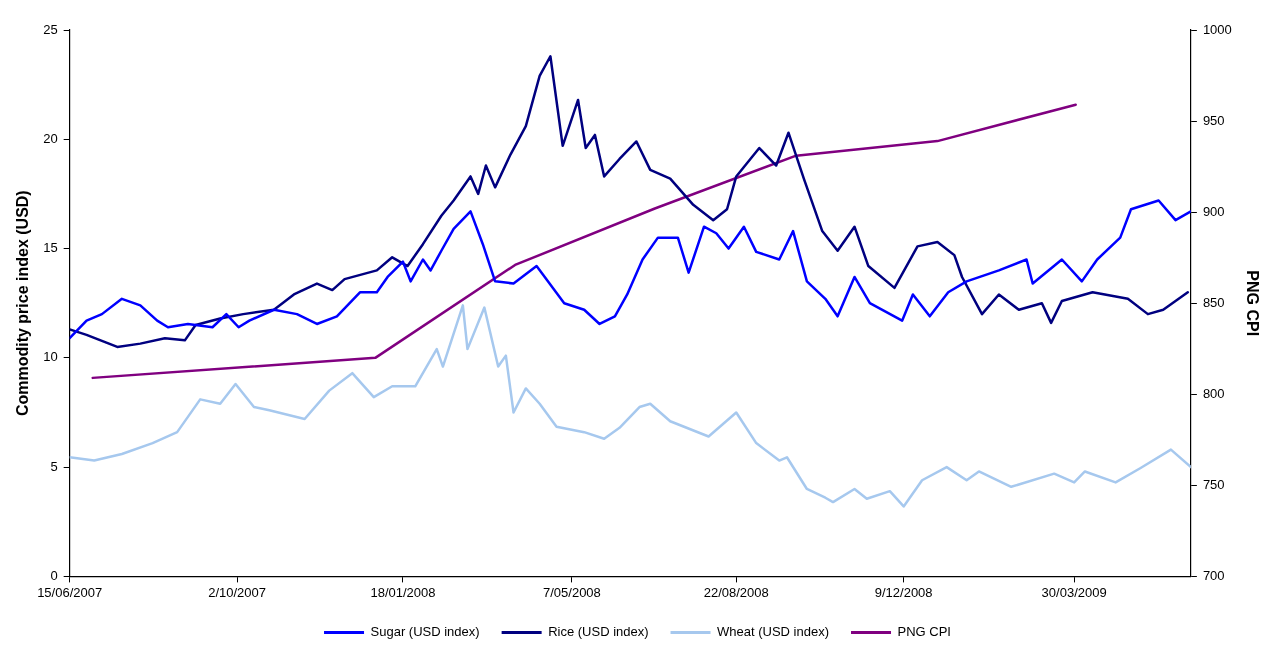 The image size is (1285, 654). What do you see at coordinates (23, 303) in the screenshot?
I see `y-axis-title: Commodity price index (USD)` at bounding box center [23, 303].